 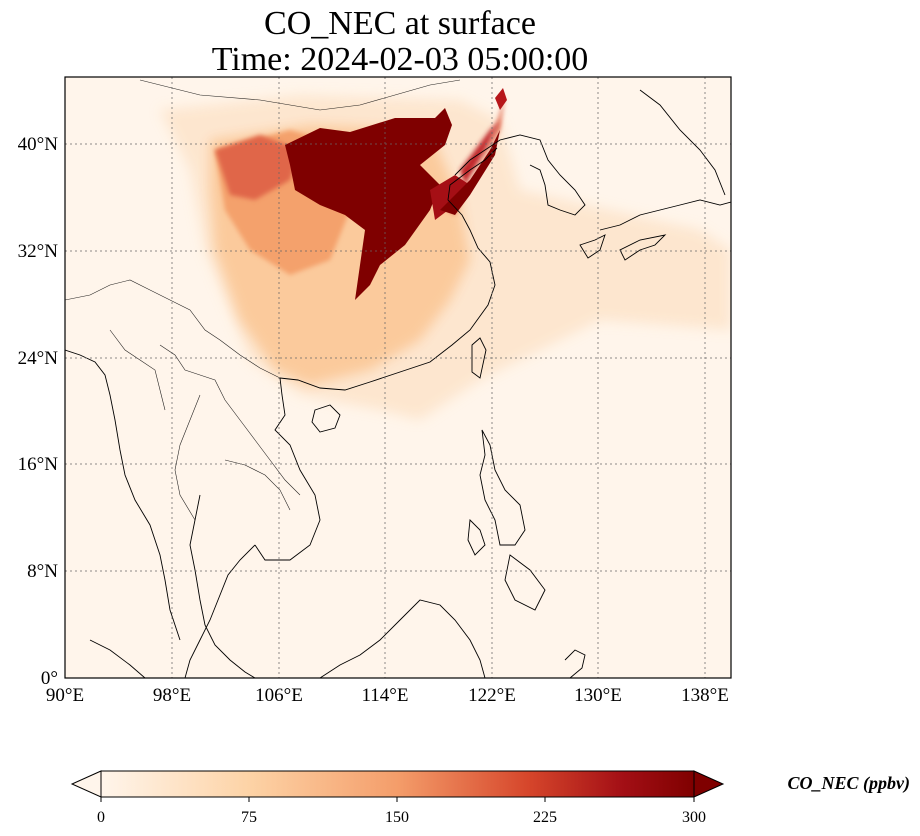 What do you see at coordinates (65, 695) in the screenshot?
I see `lon-tick: 90°E` at bounding box center [65, 695].